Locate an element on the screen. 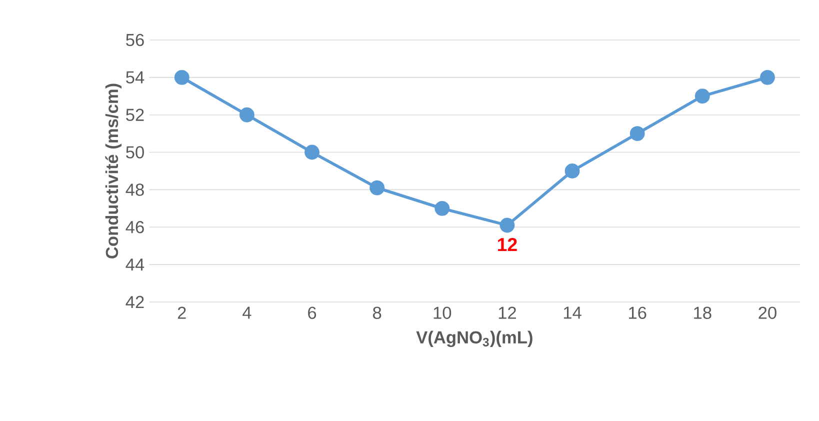 The width and height of the screenshot is (819, 421). y-tick-label: 48 is located at coordinates (135, 190).